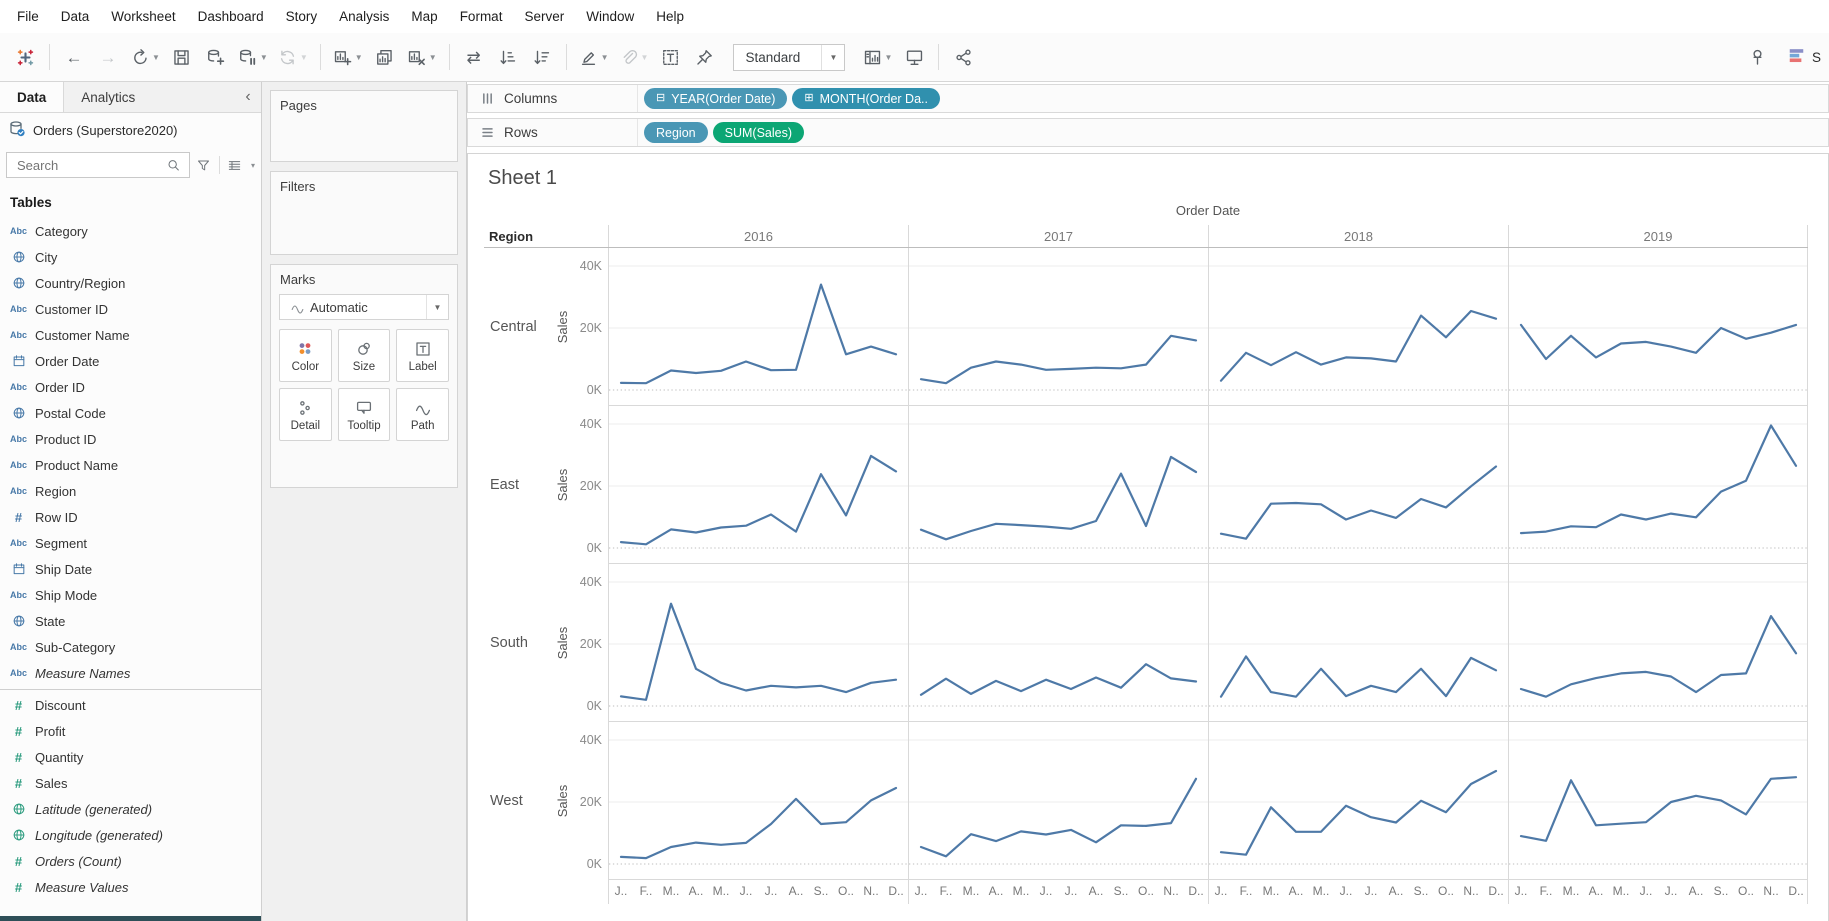 This screenshot has height=921, width=1829. What do you see at coordinates (509, 643) in the screenshot?
I see `region-label-south: South` at bounding box center [509, 643].